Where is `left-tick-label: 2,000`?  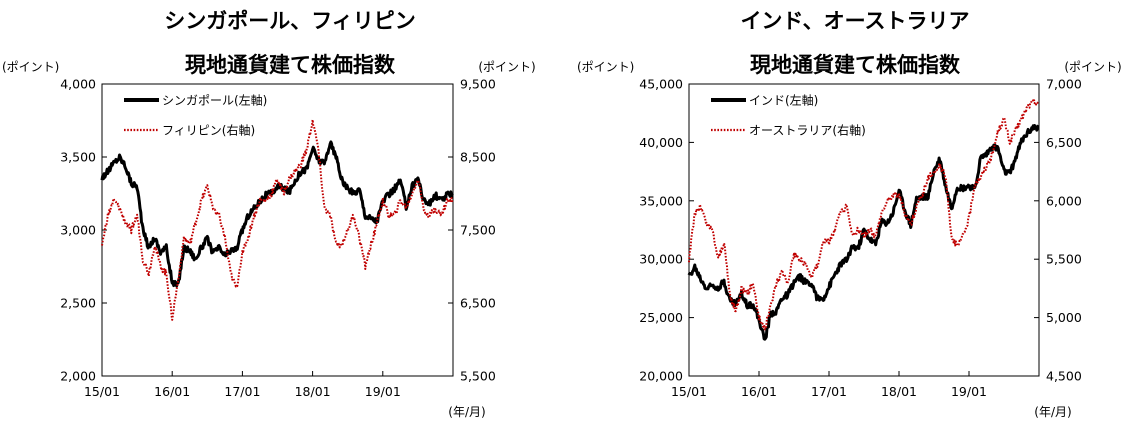
left-tick-label: 2,000 is located at coordinates (78, 376).